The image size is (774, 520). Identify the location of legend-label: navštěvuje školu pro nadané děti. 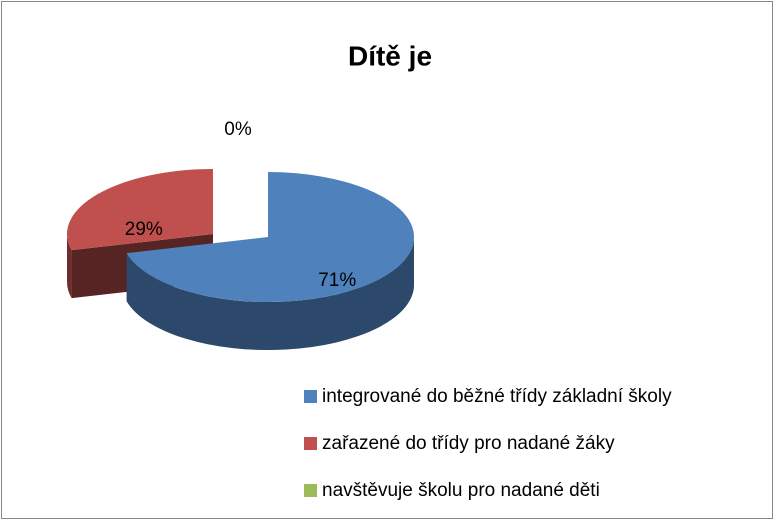
(461, 490).